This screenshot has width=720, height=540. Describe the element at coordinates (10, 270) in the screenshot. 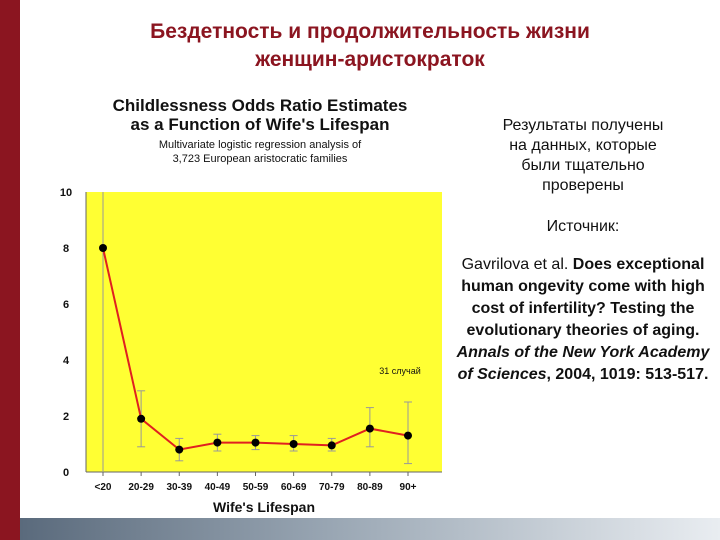

I see `left-accent-bar` at that location.